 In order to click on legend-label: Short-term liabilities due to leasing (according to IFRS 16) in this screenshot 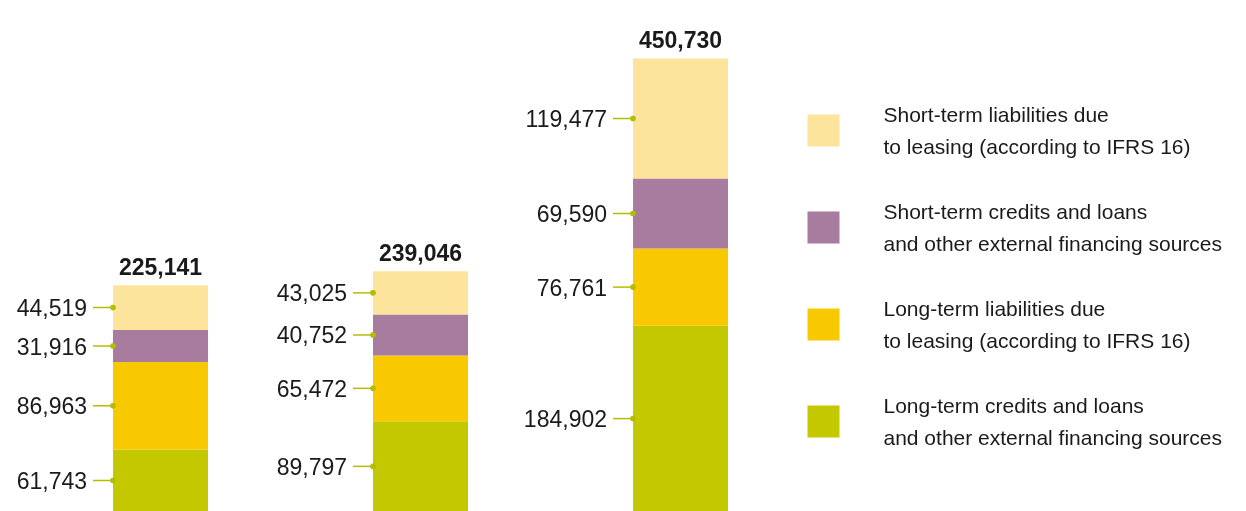, I will do `click(1037, 130)`.